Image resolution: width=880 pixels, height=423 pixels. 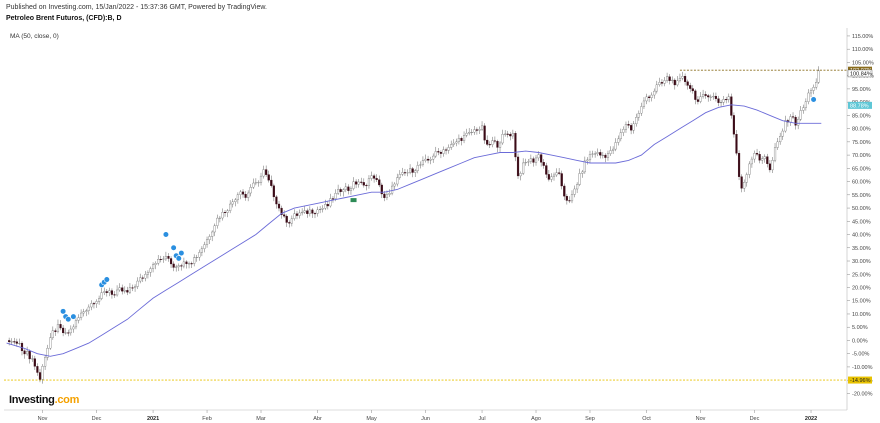 What do you see at coordinates (317, 419) in the screenshot?
I see `x-tick-label: Abr` at bounding box center [317, 419].